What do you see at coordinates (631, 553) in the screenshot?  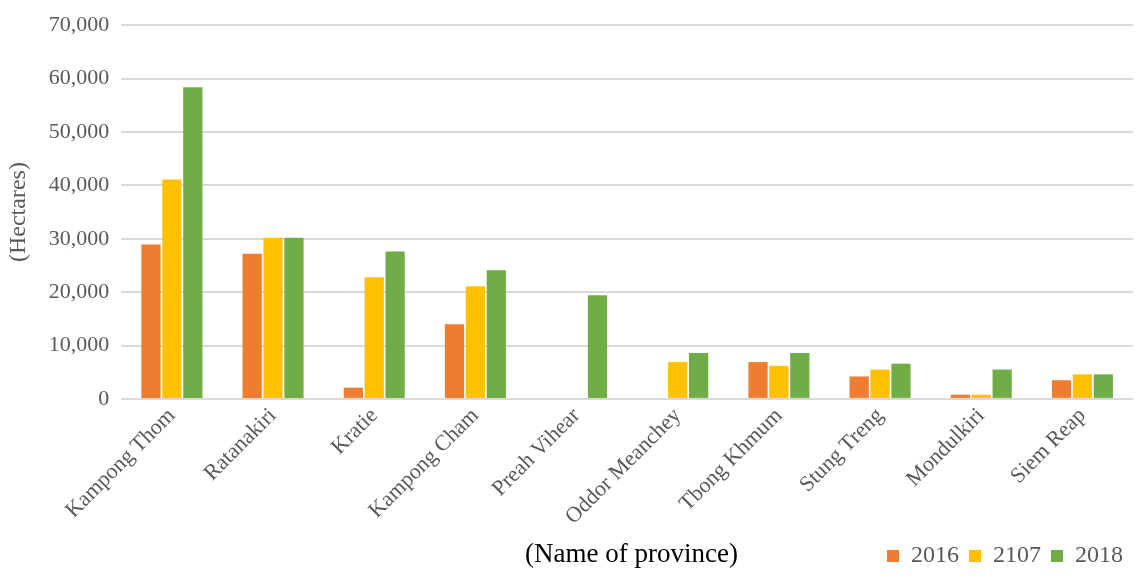 I see `x-axis-title: (Name of province)` at bounding box center [631, 553].